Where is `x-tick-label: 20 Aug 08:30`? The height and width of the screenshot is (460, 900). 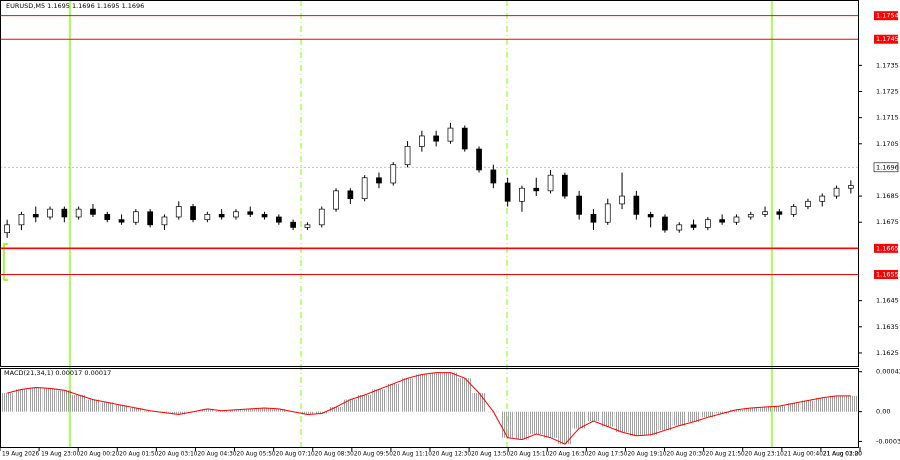
x-tick-label: 20 Aug 08:30 is located at coordinates (334, 455).